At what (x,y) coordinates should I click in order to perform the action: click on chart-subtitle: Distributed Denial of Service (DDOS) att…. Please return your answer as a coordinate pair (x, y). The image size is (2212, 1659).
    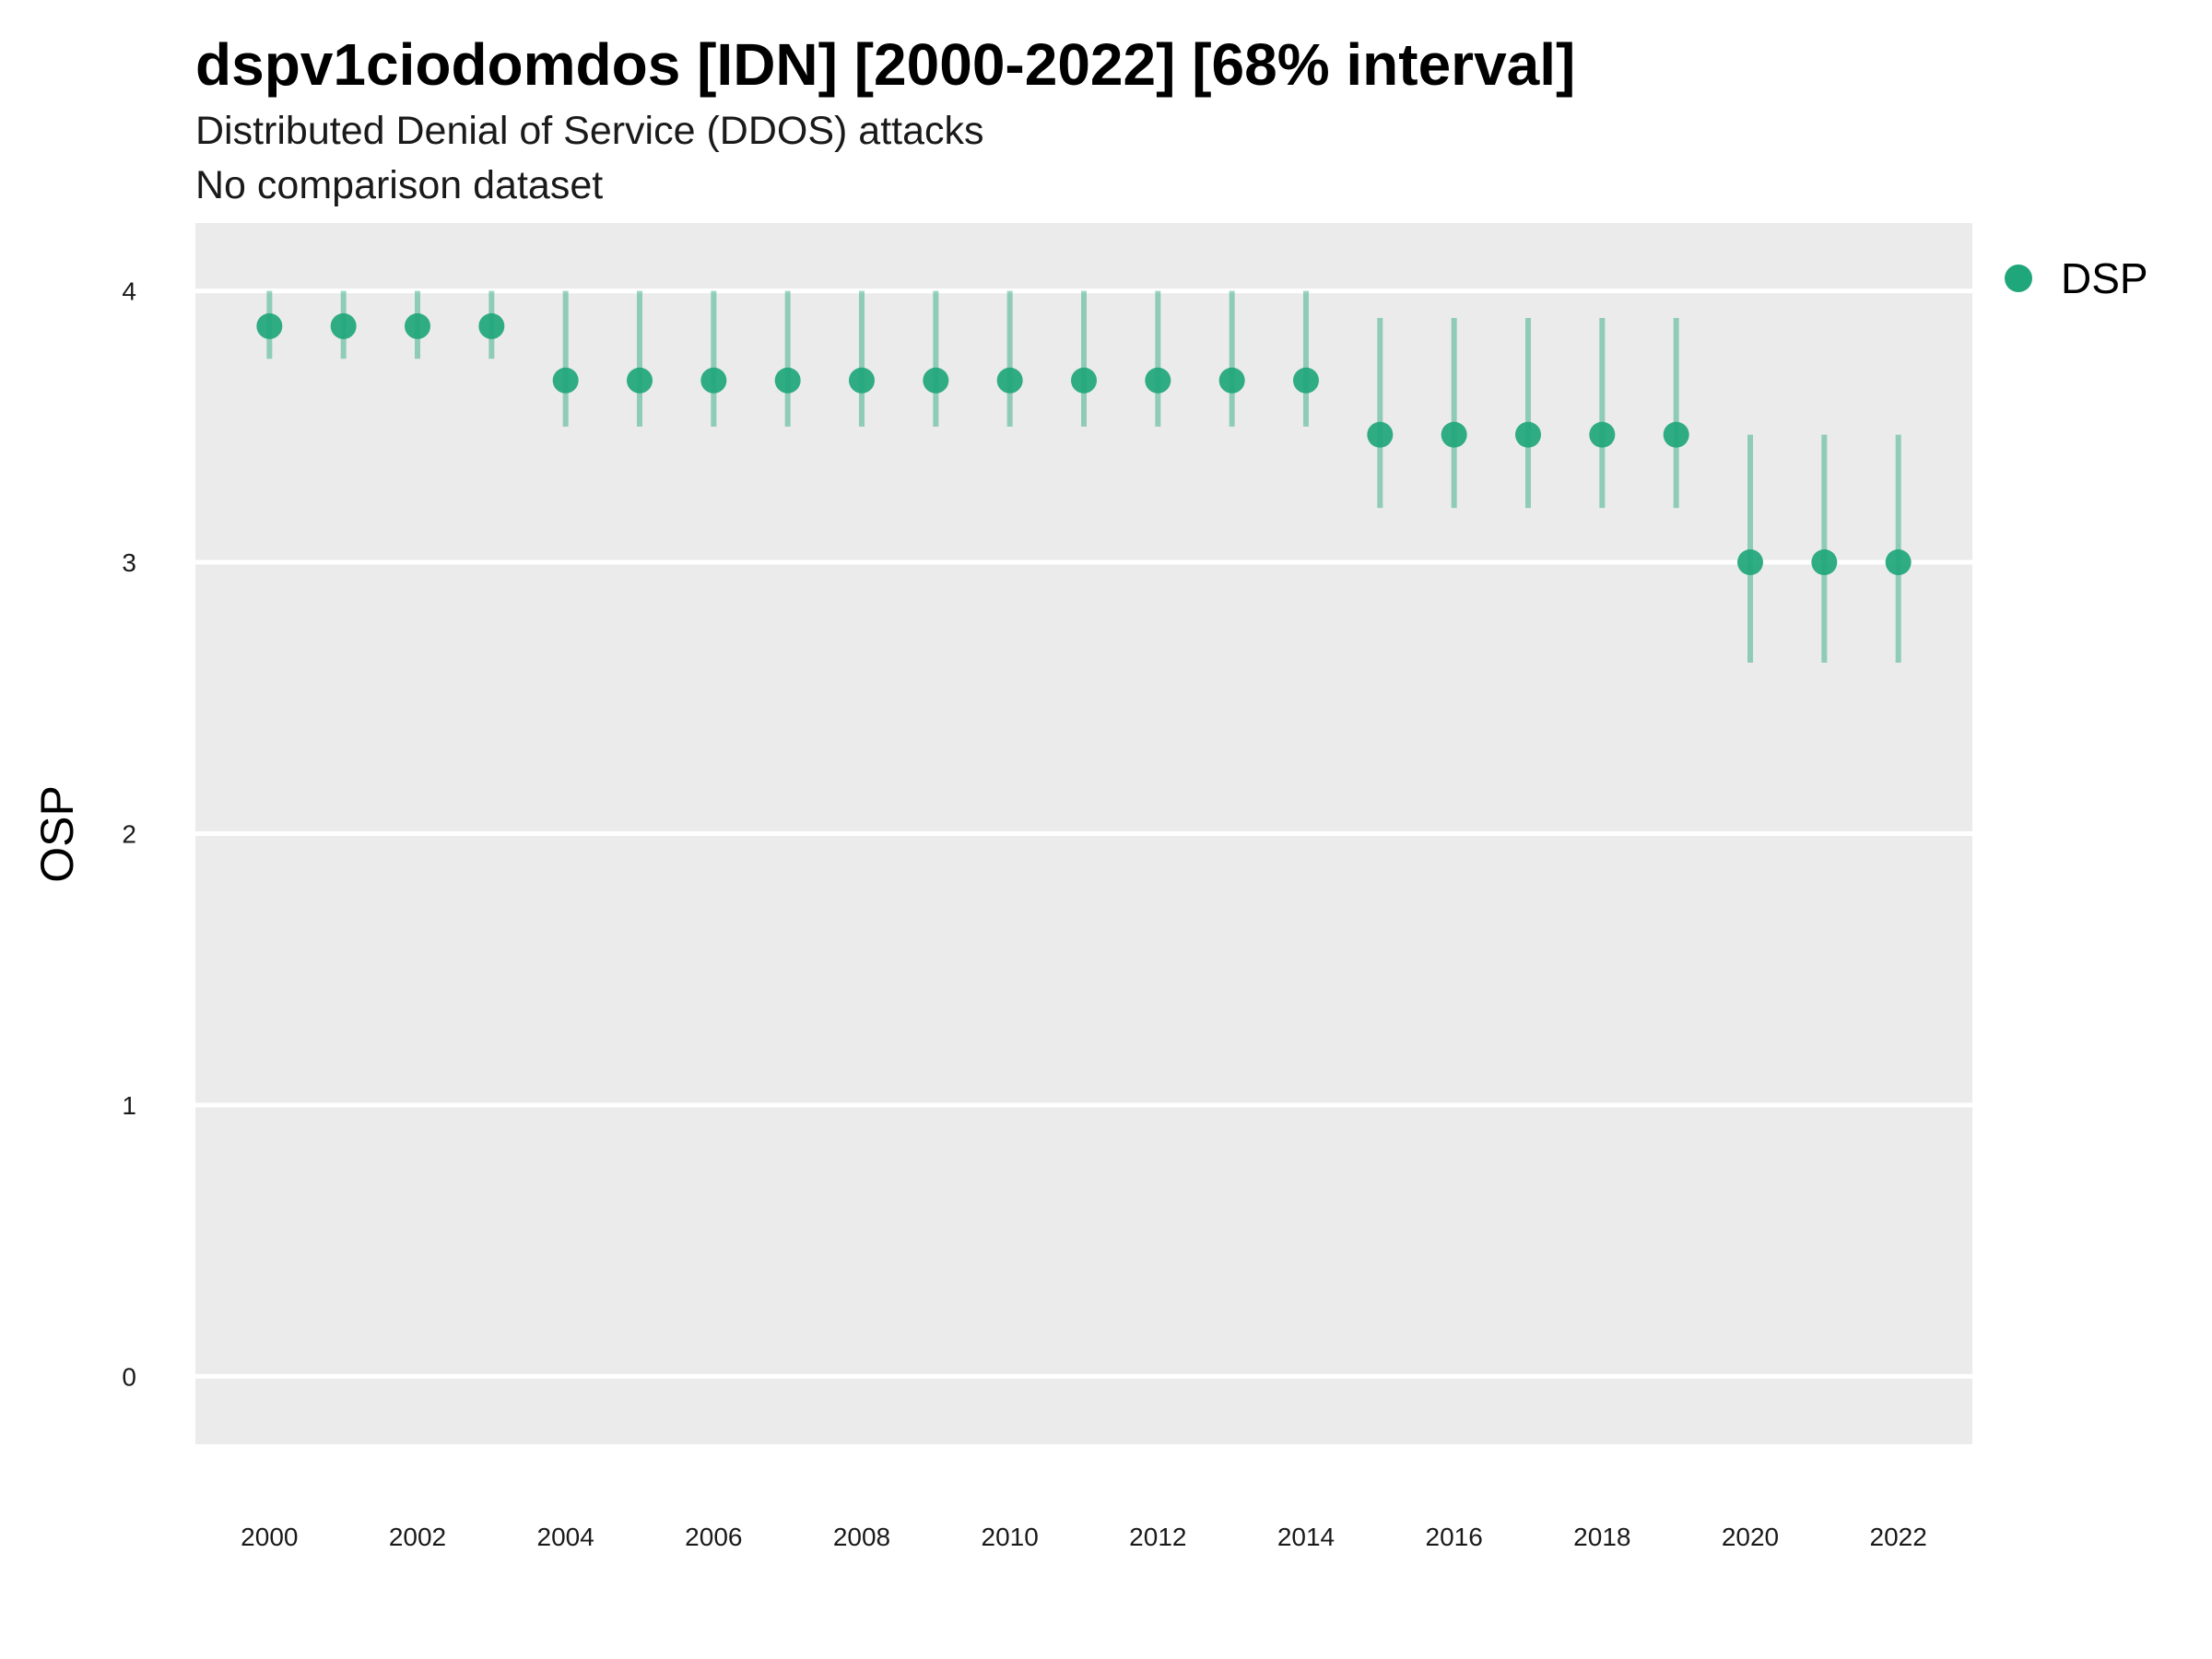
    Looking at the image, I should click on (589, 131).